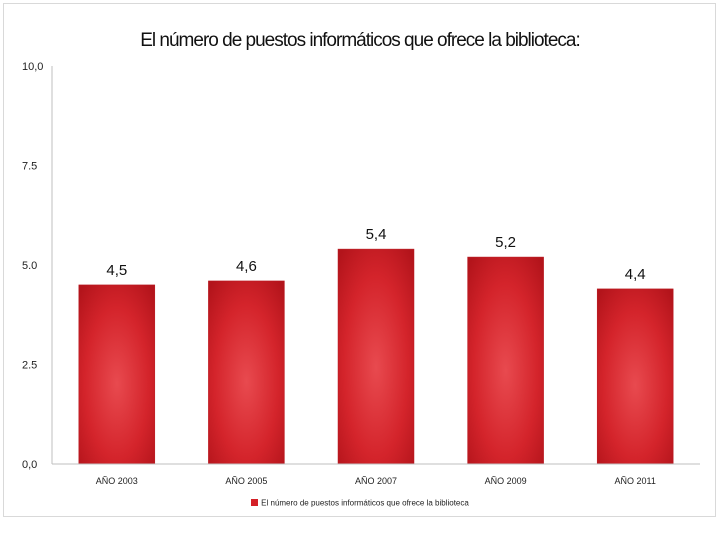  Describe the element at coordinates (116, 270) in the screenshot. I see `bar-value-label: 4,5` at that location.